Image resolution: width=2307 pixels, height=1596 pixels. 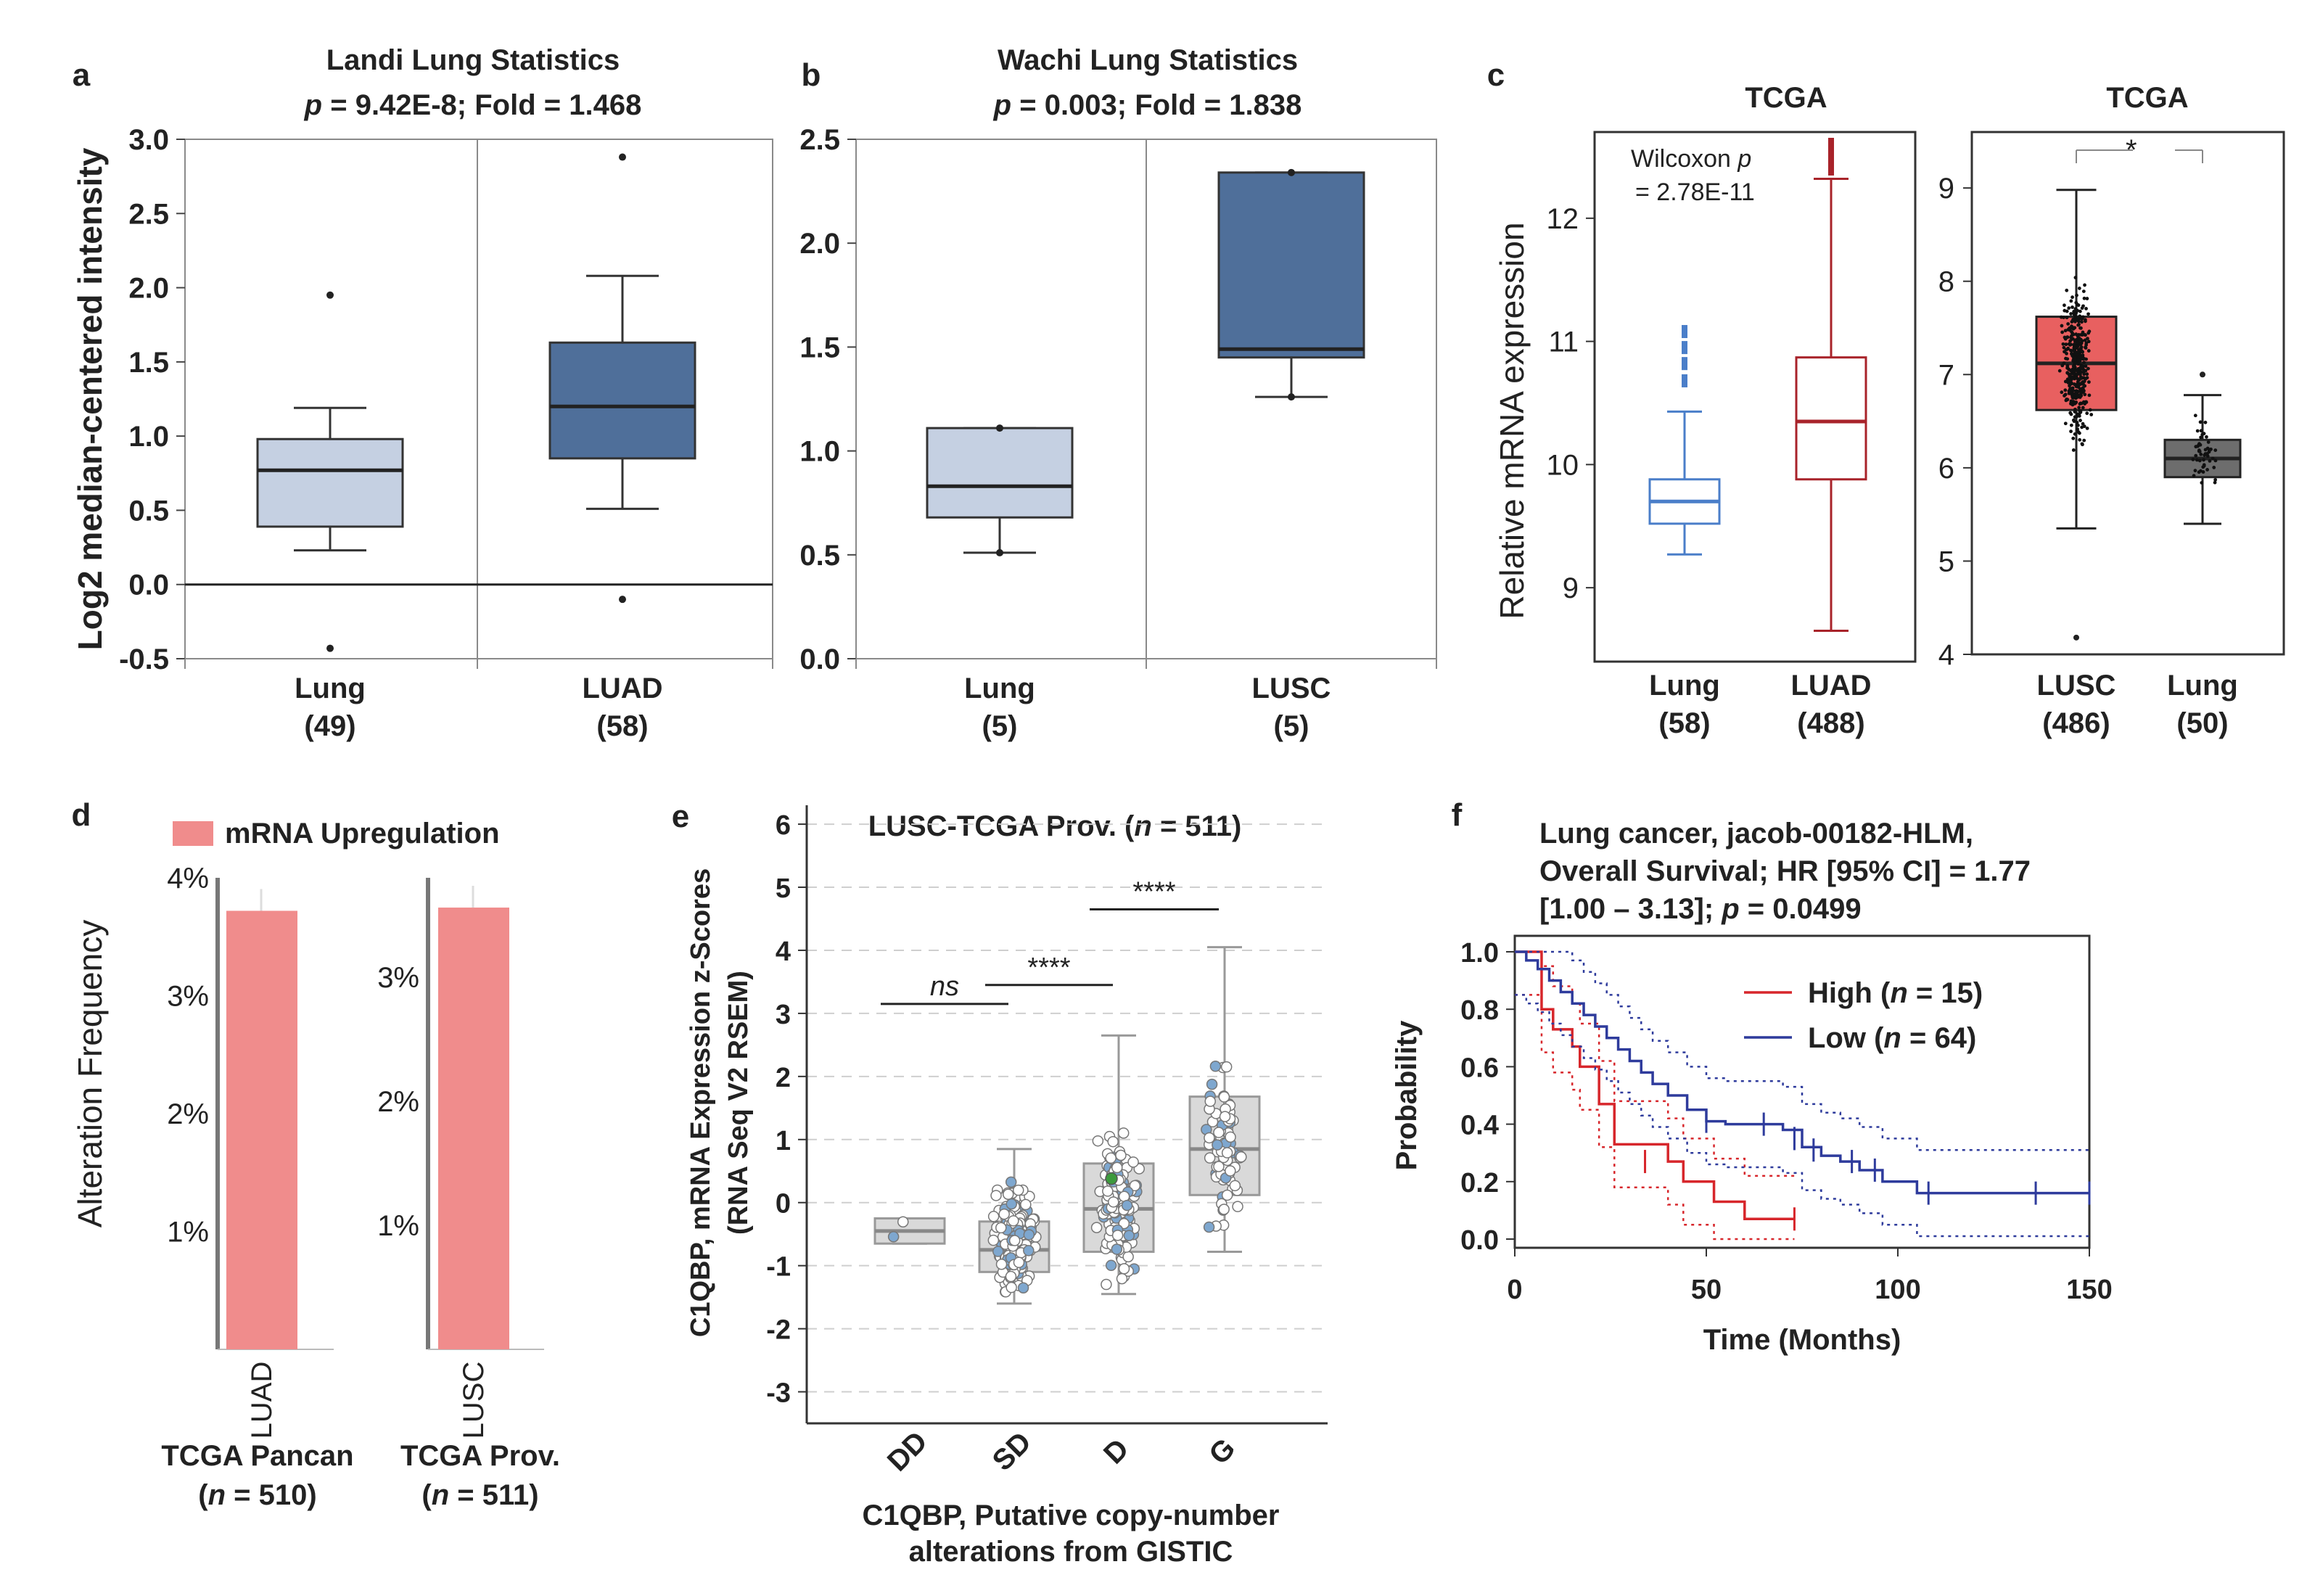 I want to click on y-tick-label: 1%, so click(x=188, y=1233).